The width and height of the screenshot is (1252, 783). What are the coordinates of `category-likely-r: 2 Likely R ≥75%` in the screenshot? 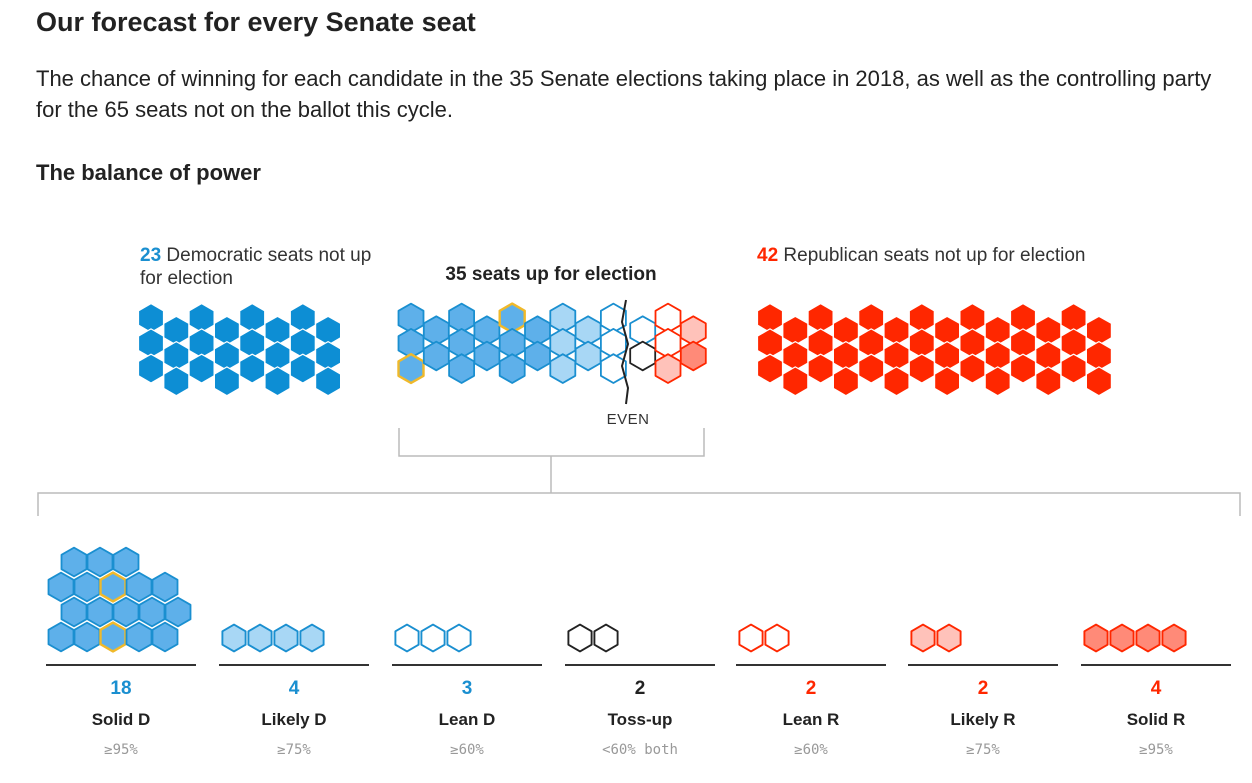 It's located at (983, 718).